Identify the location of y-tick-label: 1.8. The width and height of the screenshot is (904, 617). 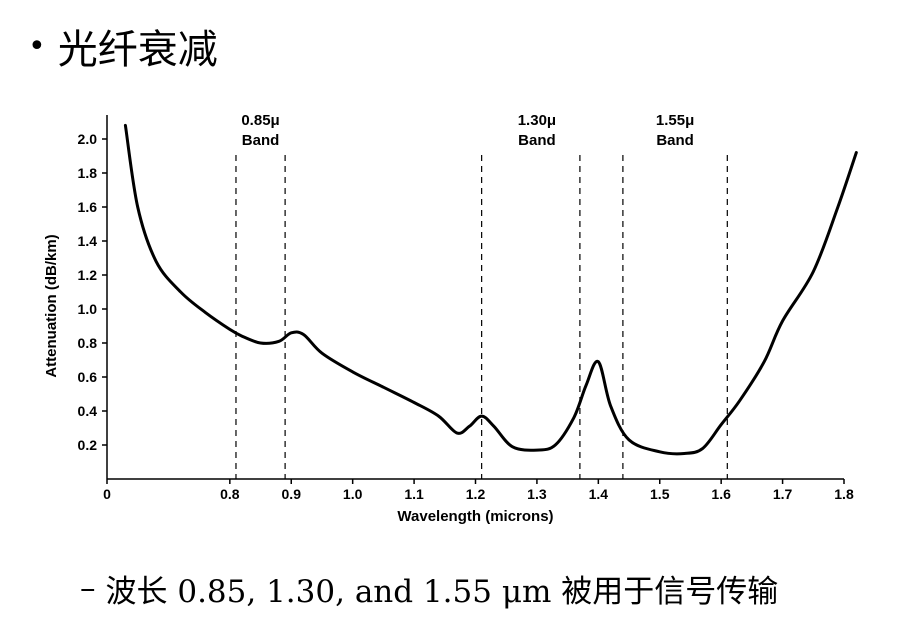
(88, 173).